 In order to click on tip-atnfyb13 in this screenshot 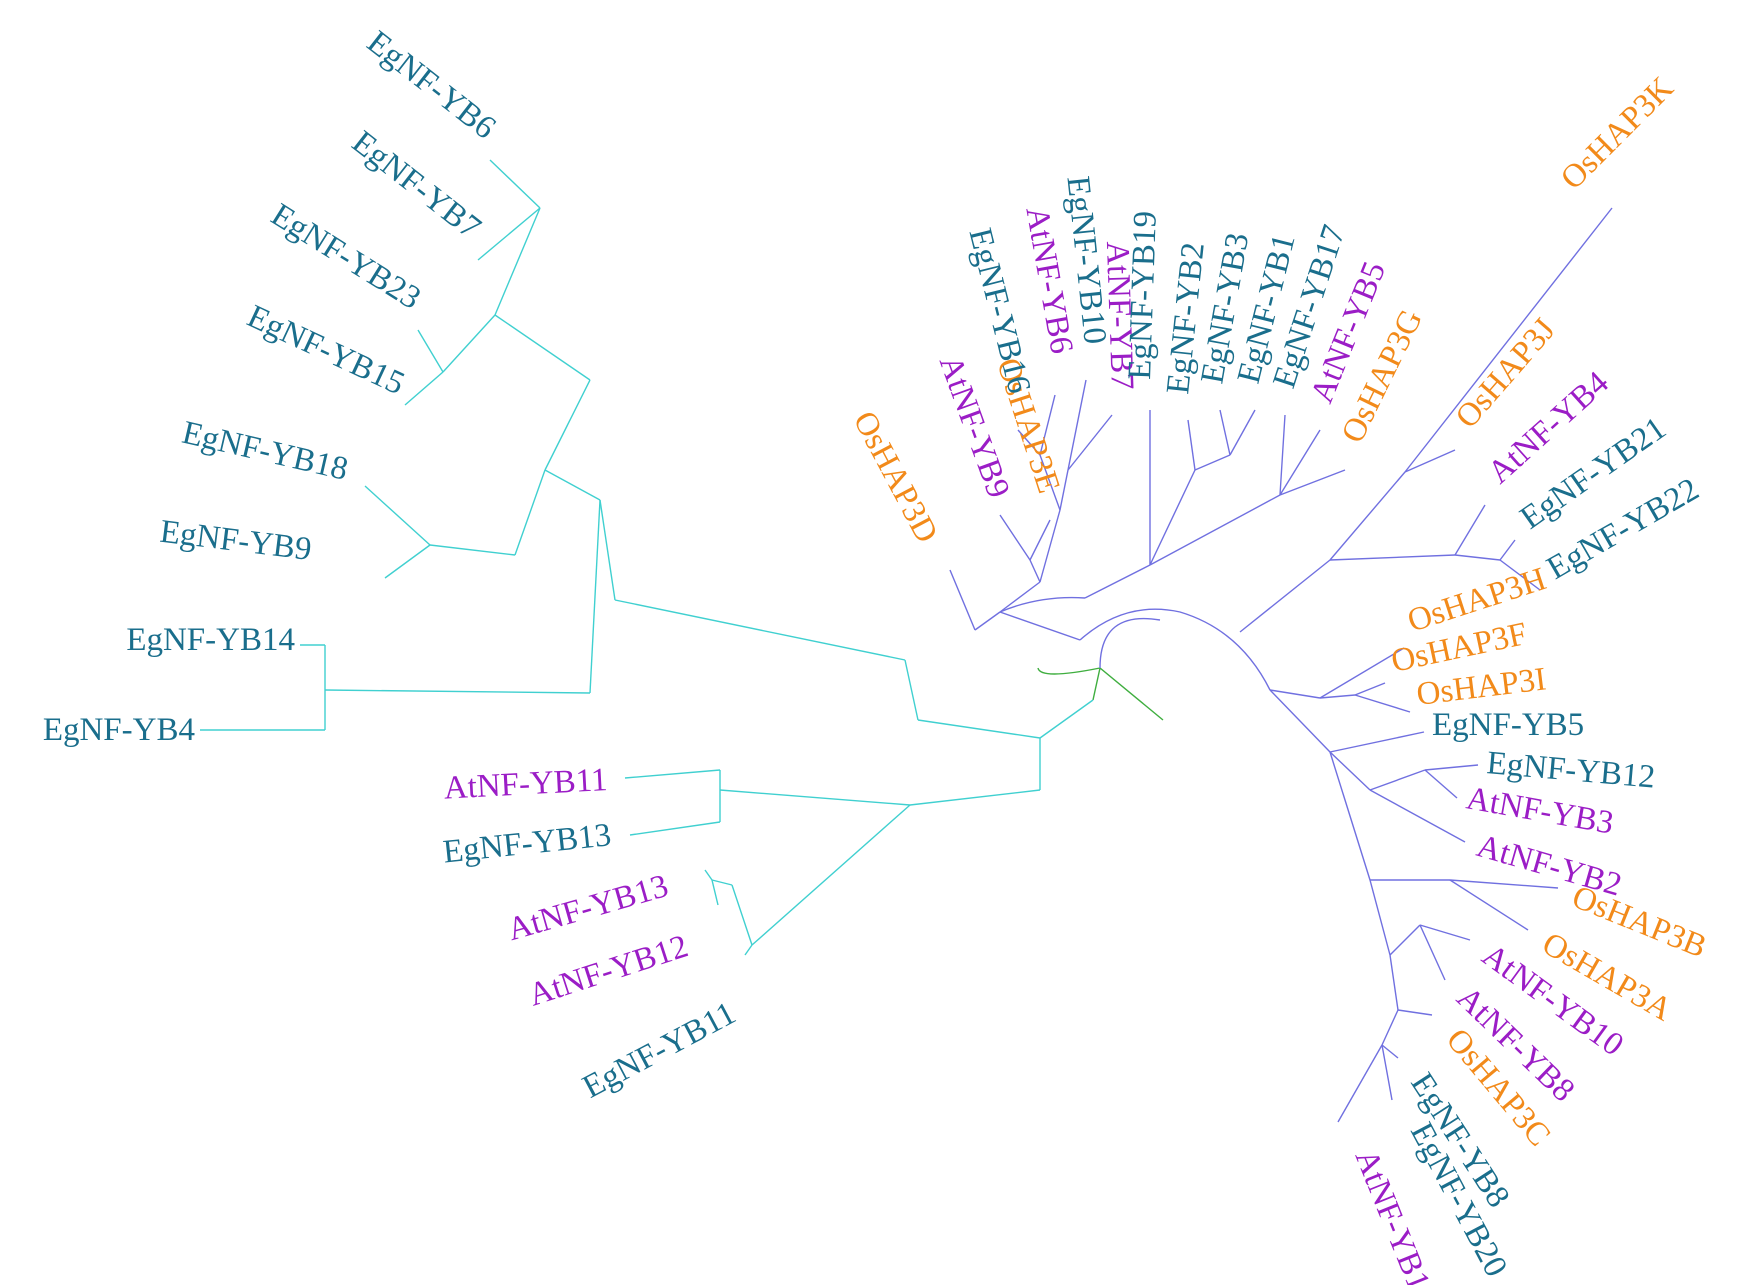, I will do `click(708, 875)`.